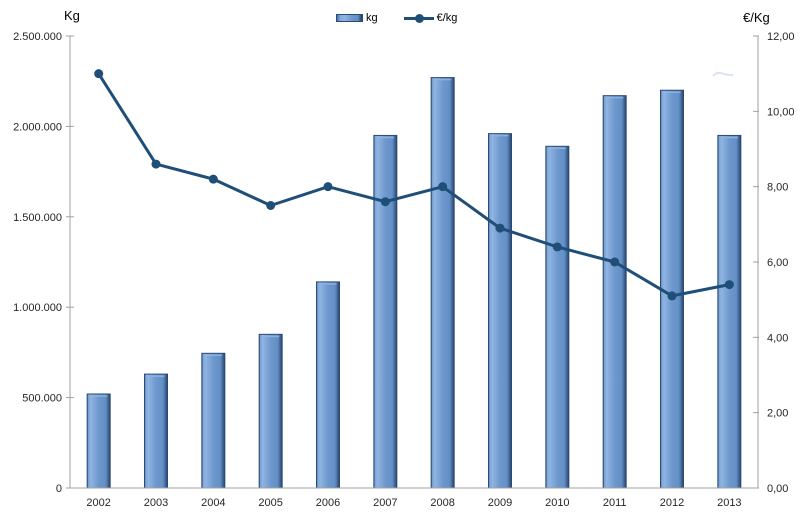 This screenshot has width=802, height=528. Describe the element at coordinates (557, 317) in the screenshot. I see `bar-2010` at that location.